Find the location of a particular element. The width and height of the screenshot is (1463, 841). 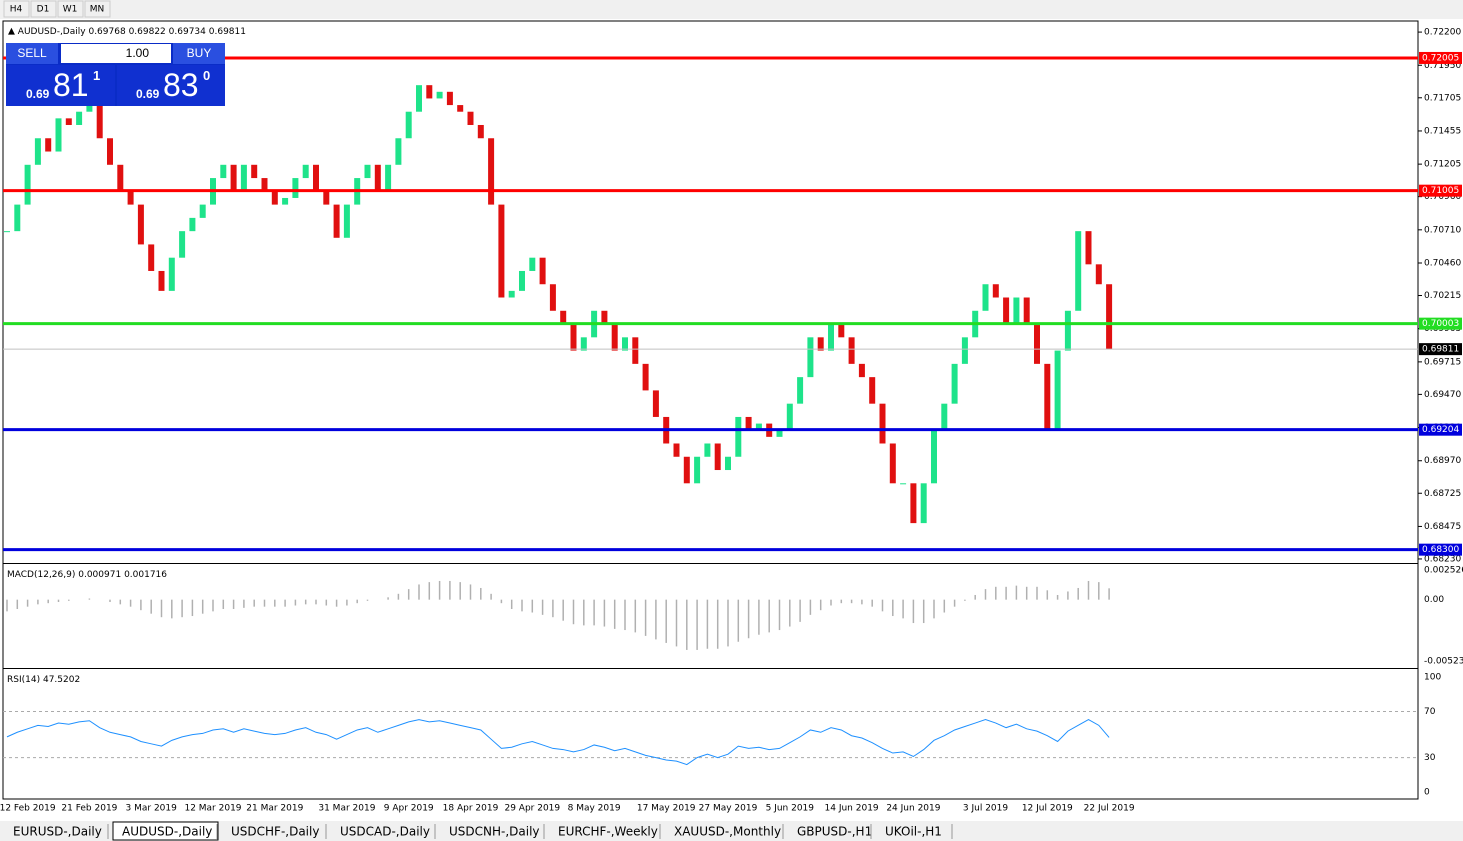

y-tick-label: 0 is located at coordinates (1427, 793).